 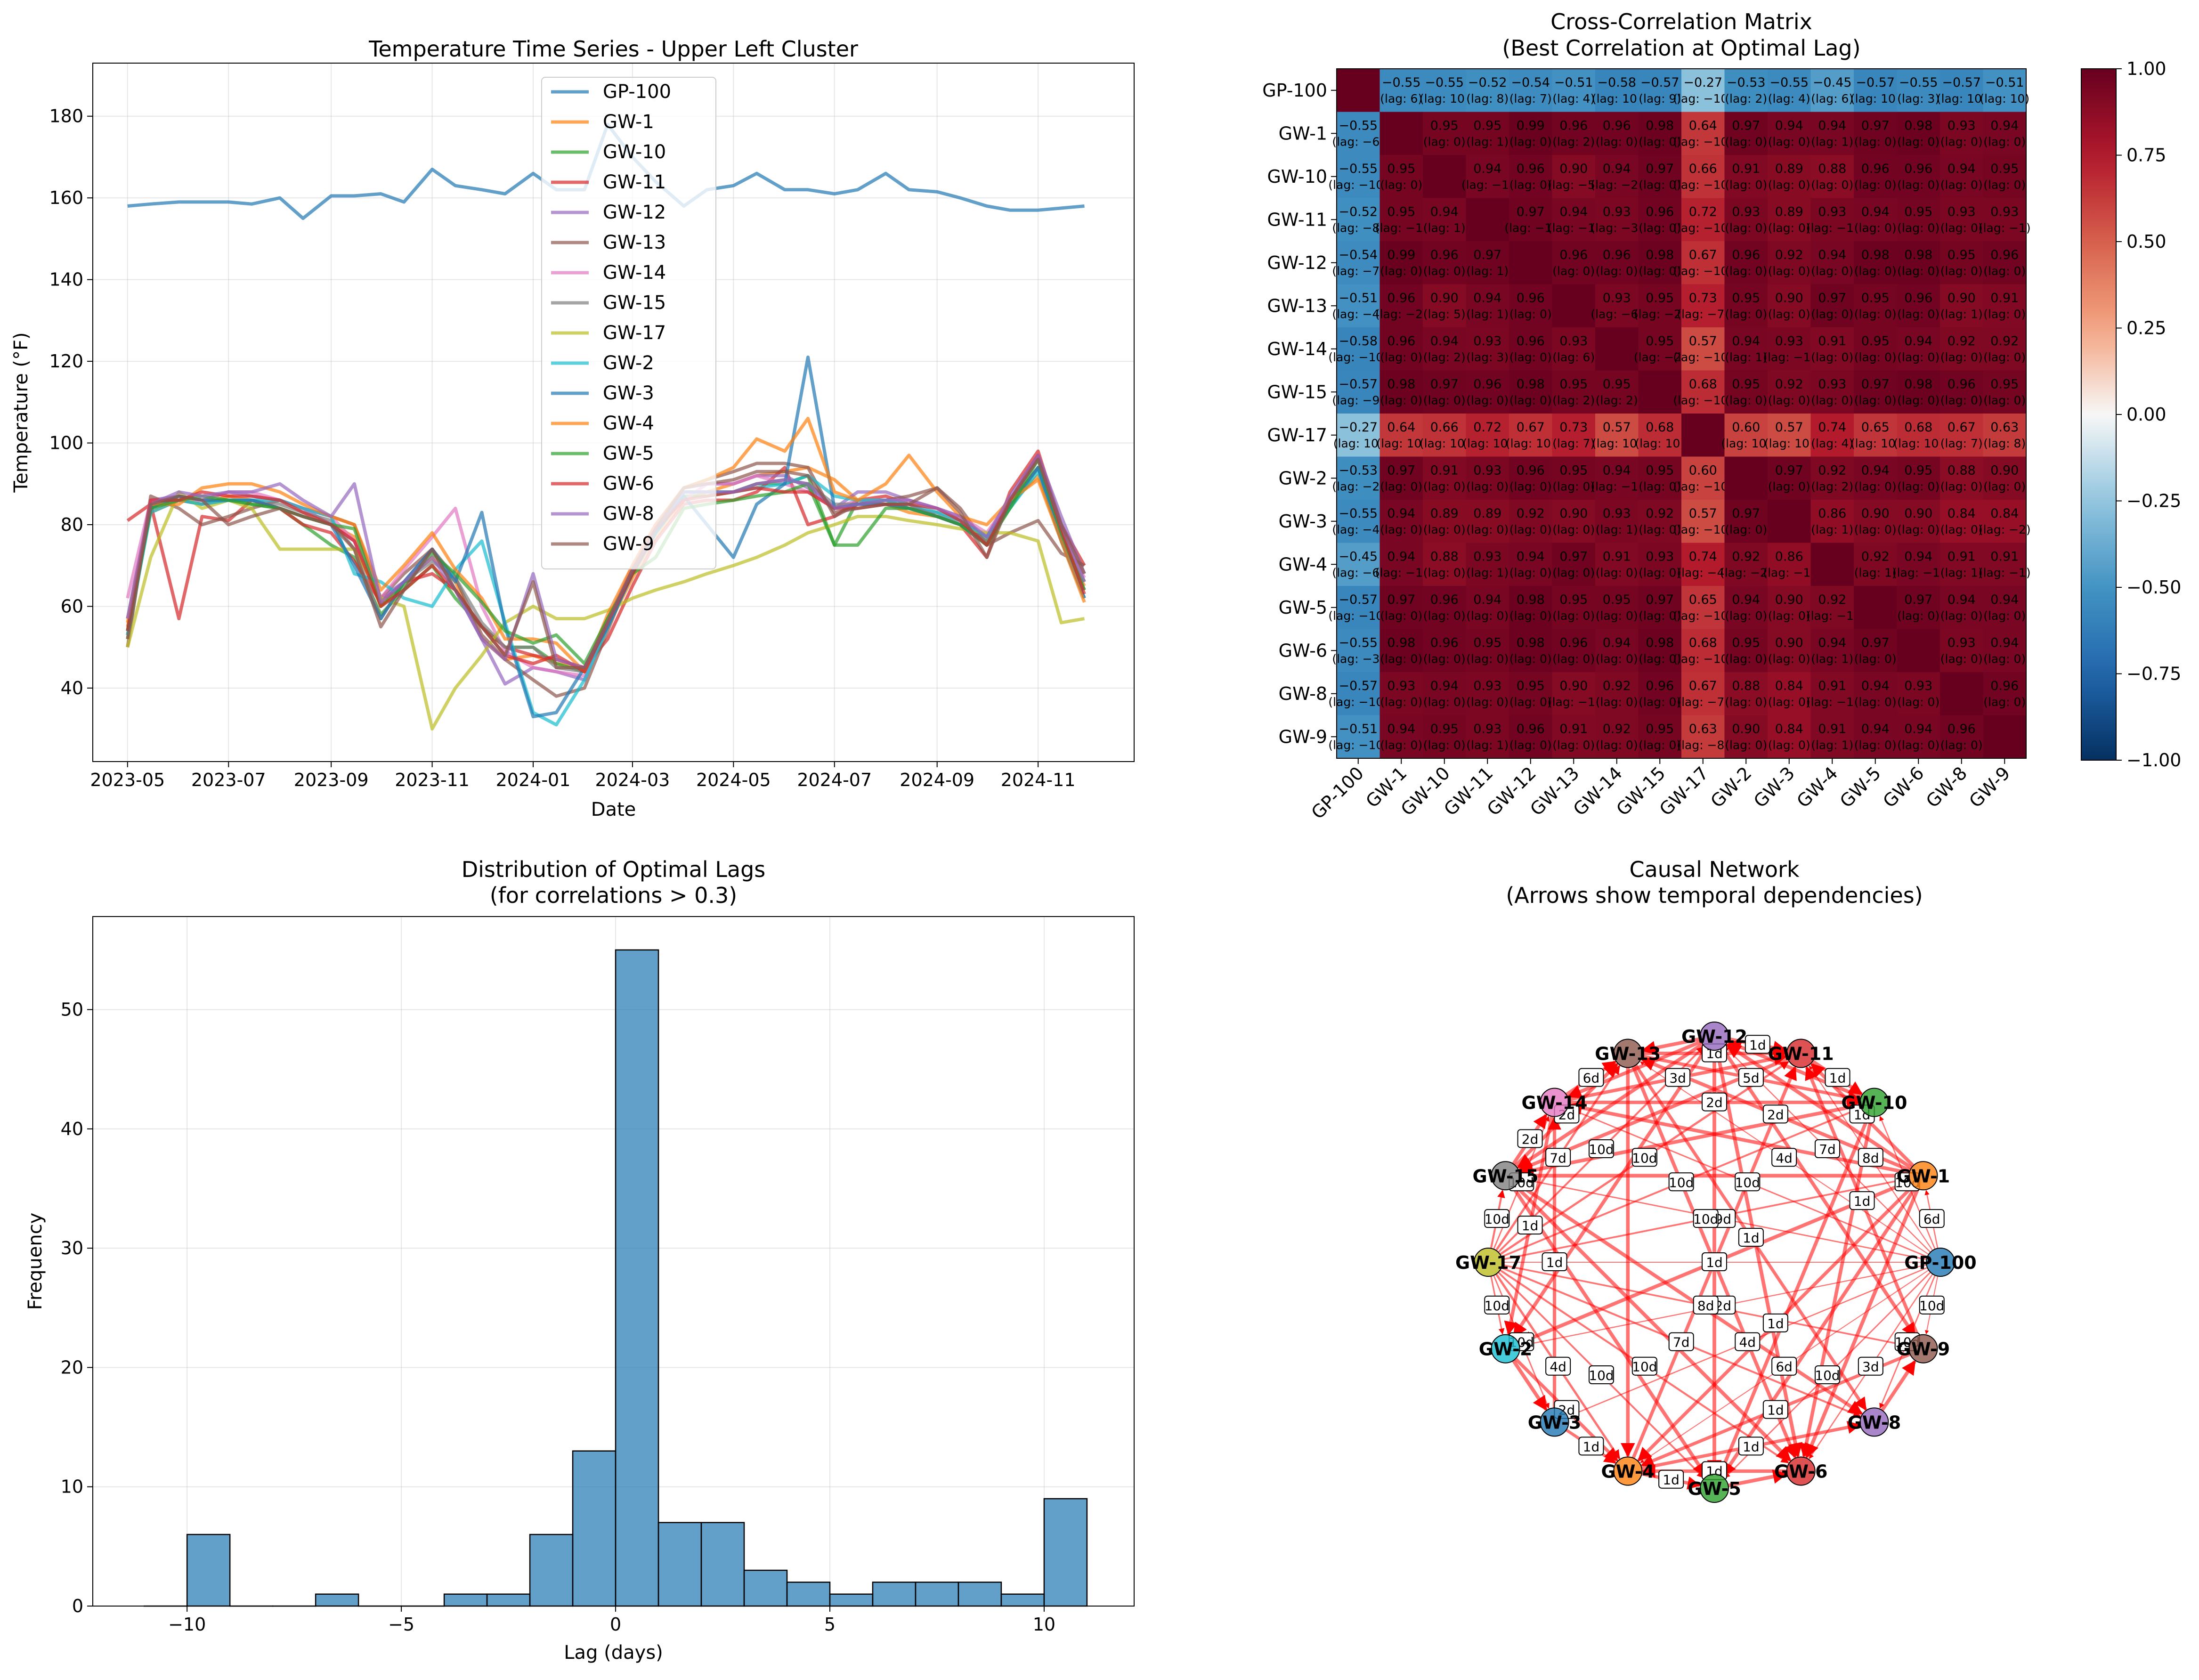 I want to click on y-tick-label: 0, so click(x=77, y=1606).